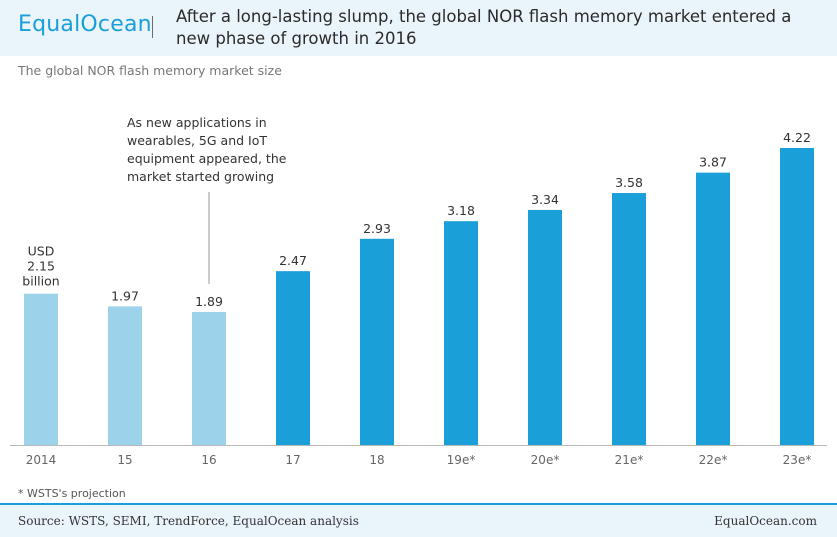 This screenshot has height=537, width=837. What do you see at coordinates (377, 228) in the screenshot?
I see `data-label: 2.93` at bounding box center [377, 228].